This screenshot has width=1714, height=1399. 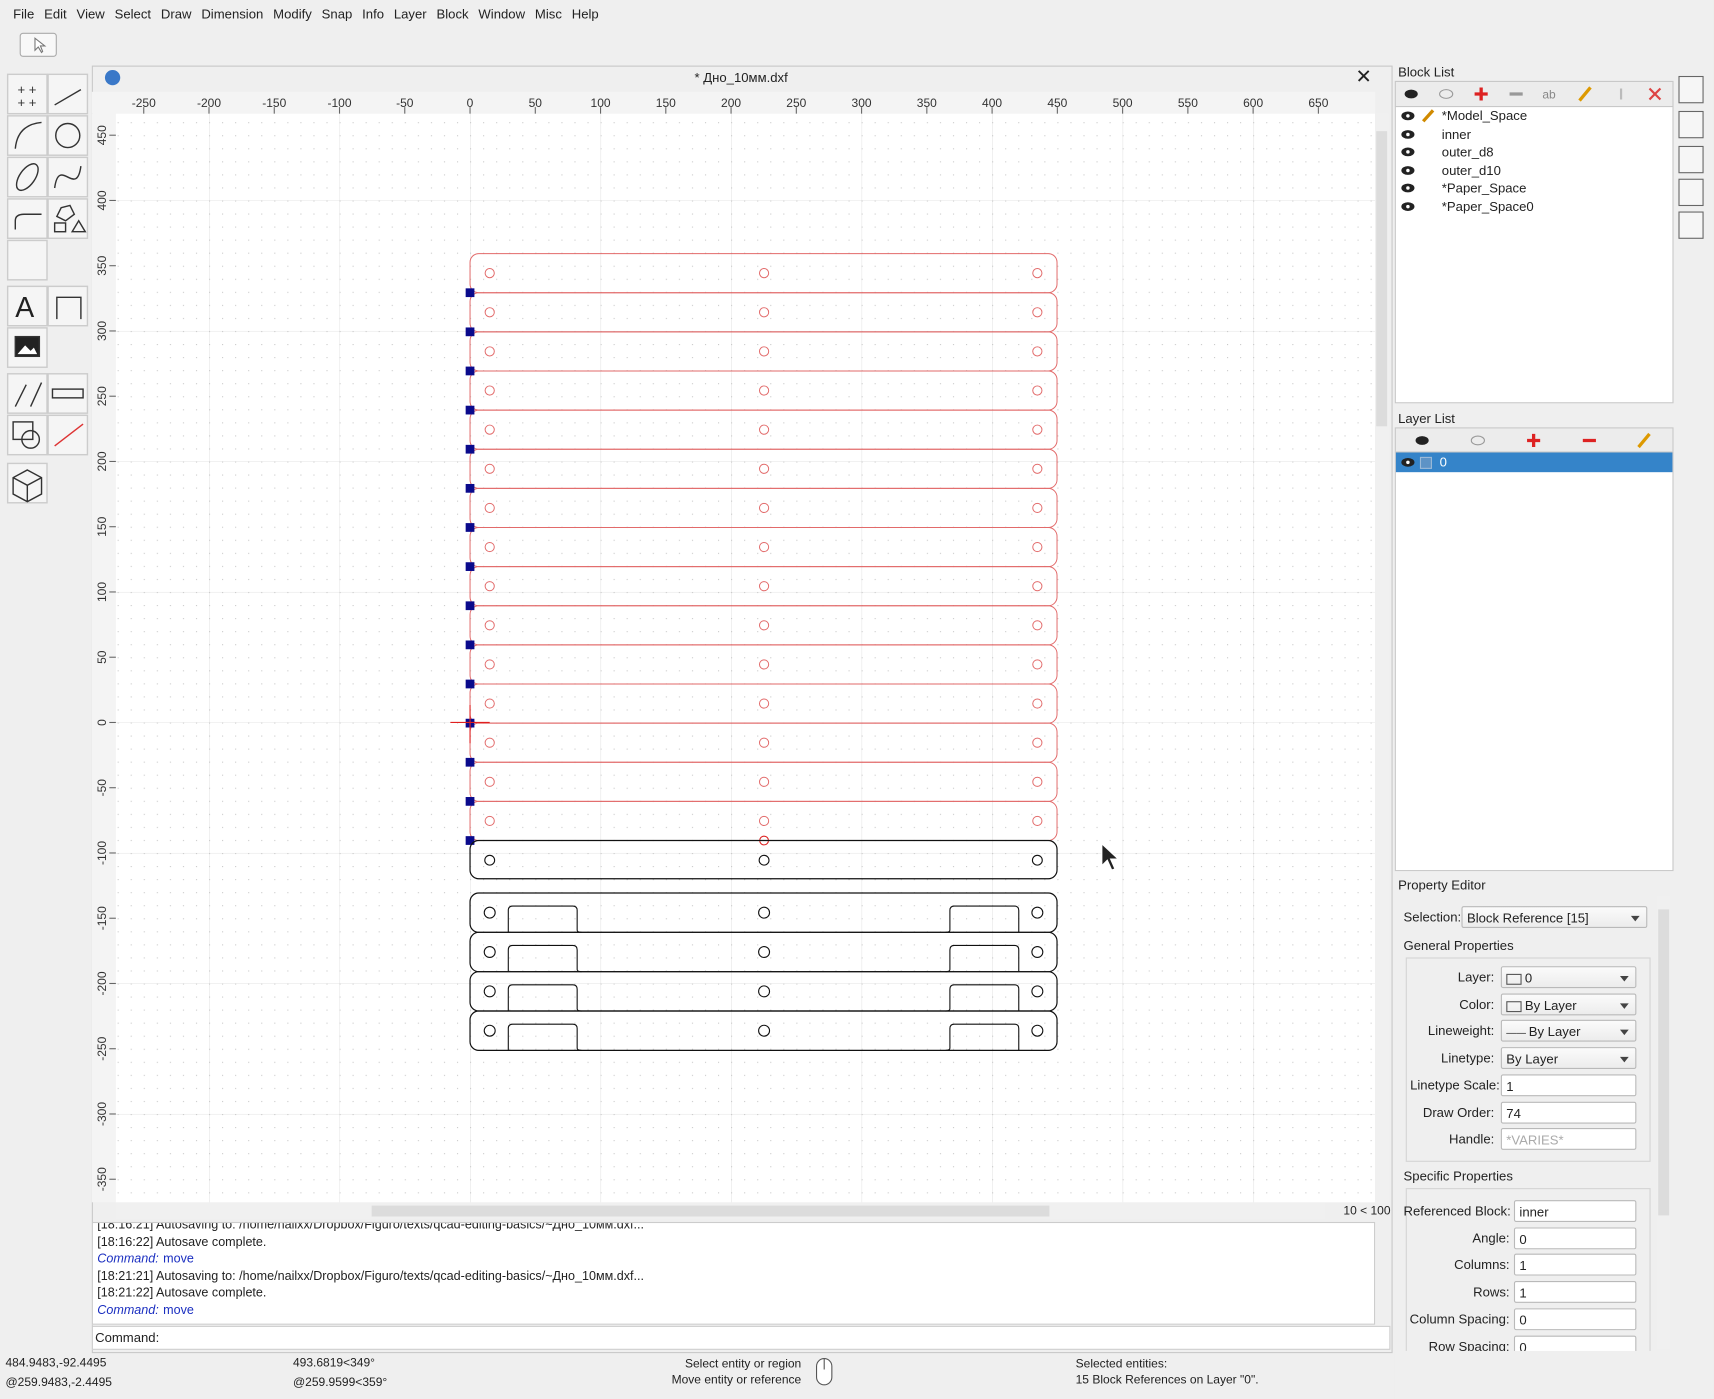 I want to click on ruler-label: 450, so click(x=102, y=135).